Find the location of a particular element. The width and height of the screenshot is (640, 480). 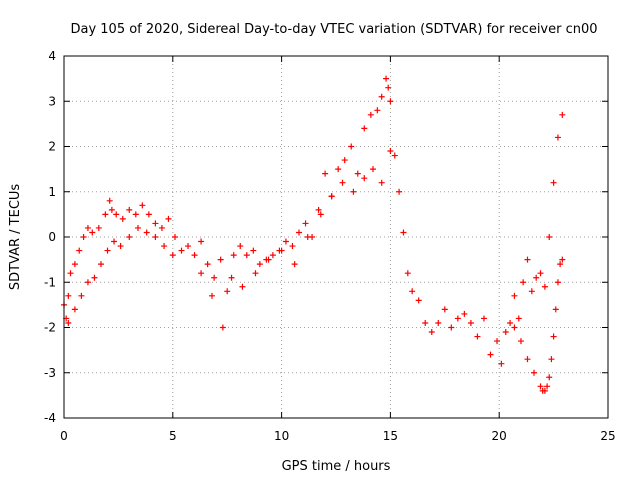

y-tick-label: 3 is located at coordinates (52, 101).